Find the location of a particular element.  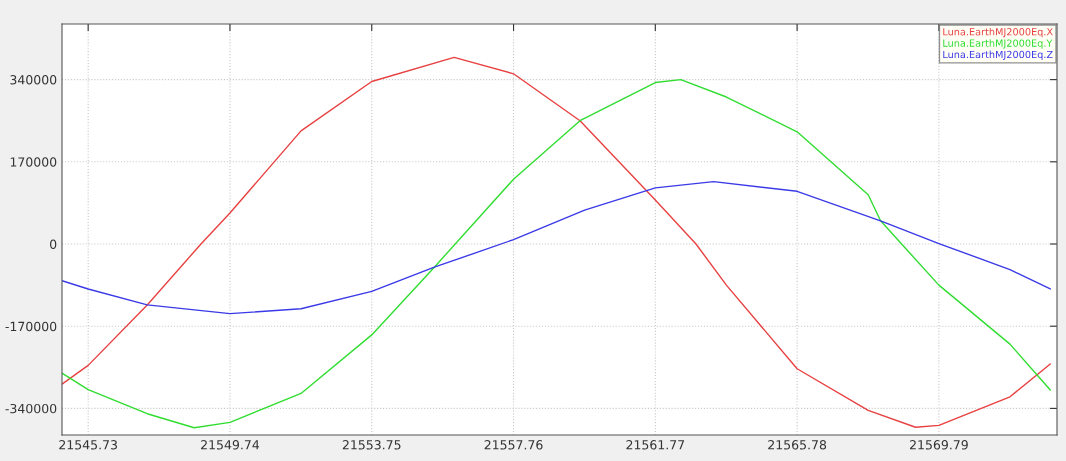

y-tick-label: -340000 is located at coordinates (31, 408).